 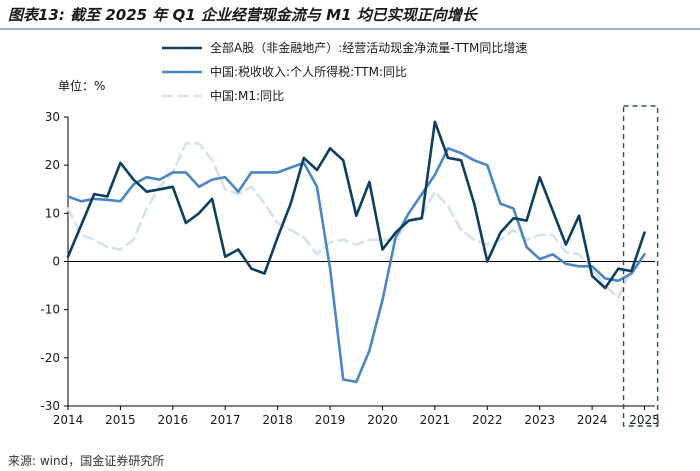 I want to click on x-tick-label: 2021, so click(x=435, y=420).